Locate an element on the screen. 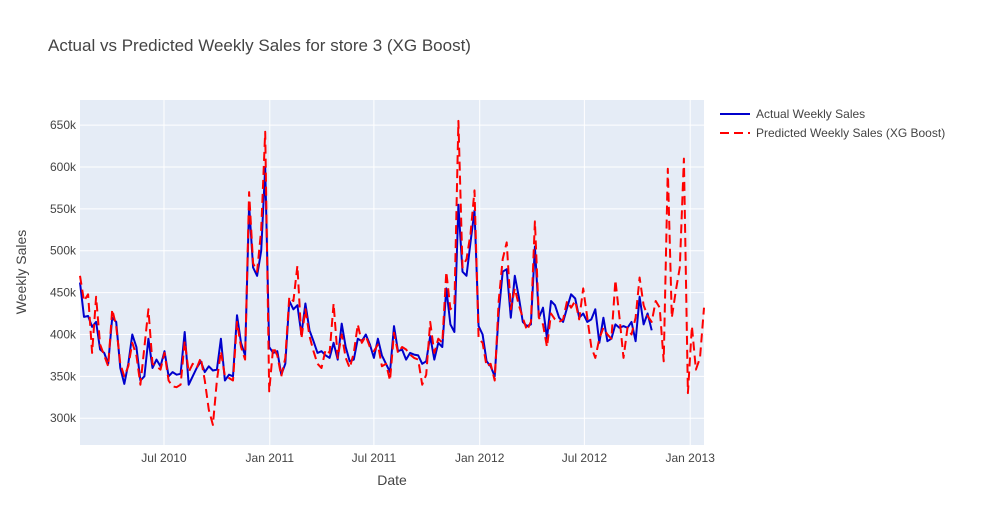  legend-label-predicted: Predicted Weekly Sales (XG Boost) is located at coordinates (850, 133).